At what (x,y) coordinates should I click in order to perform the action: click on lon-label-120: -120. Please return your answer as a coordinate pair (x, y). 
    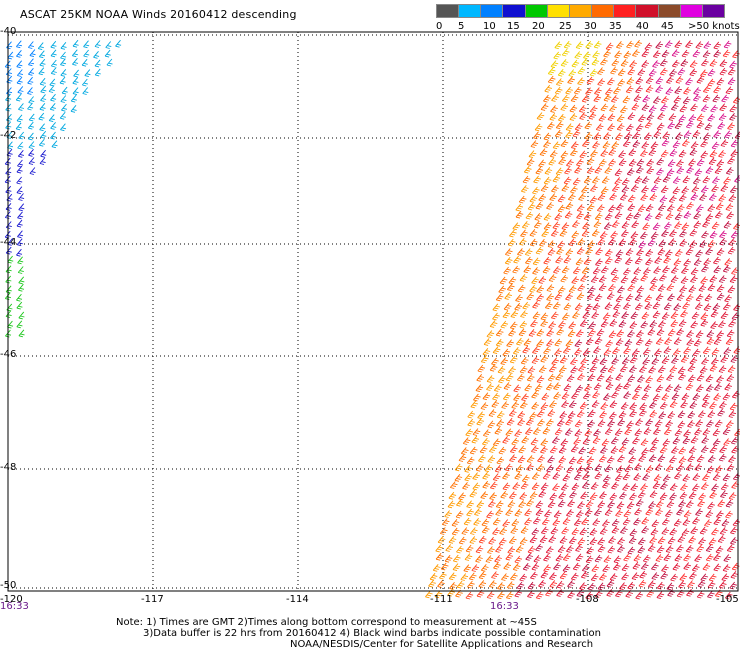
    Looking at the image, I should click on (11, 599).